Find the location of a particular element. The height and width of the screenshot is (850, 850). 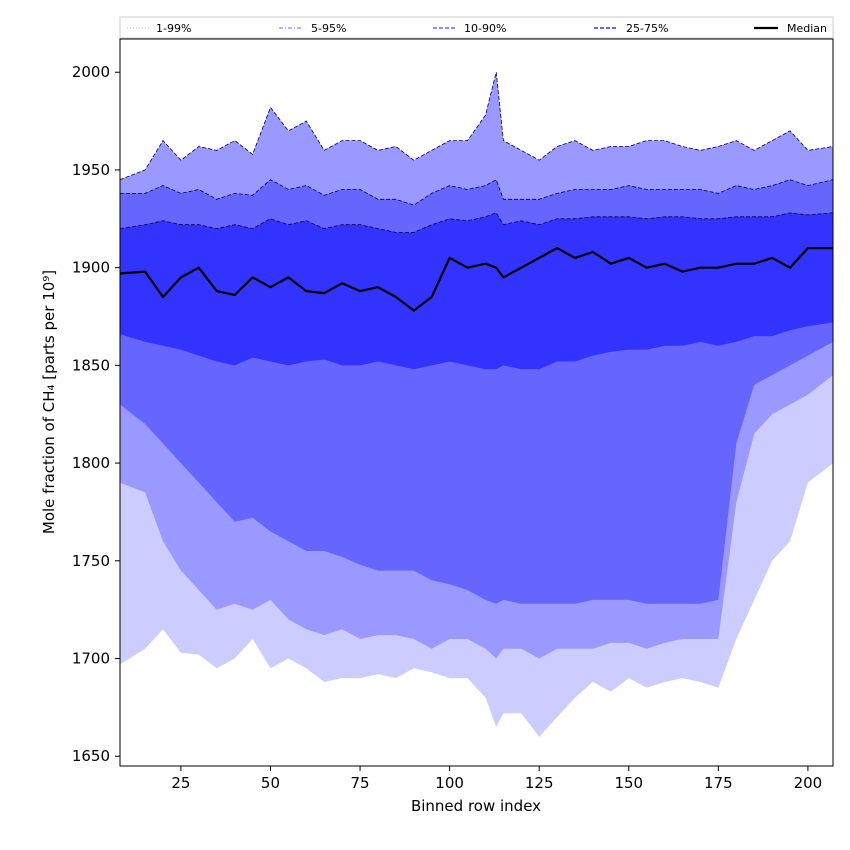

y-axis-title: Mole fraction of CH₄ [parts per 10⁹] is located at coordinates (49, 402).